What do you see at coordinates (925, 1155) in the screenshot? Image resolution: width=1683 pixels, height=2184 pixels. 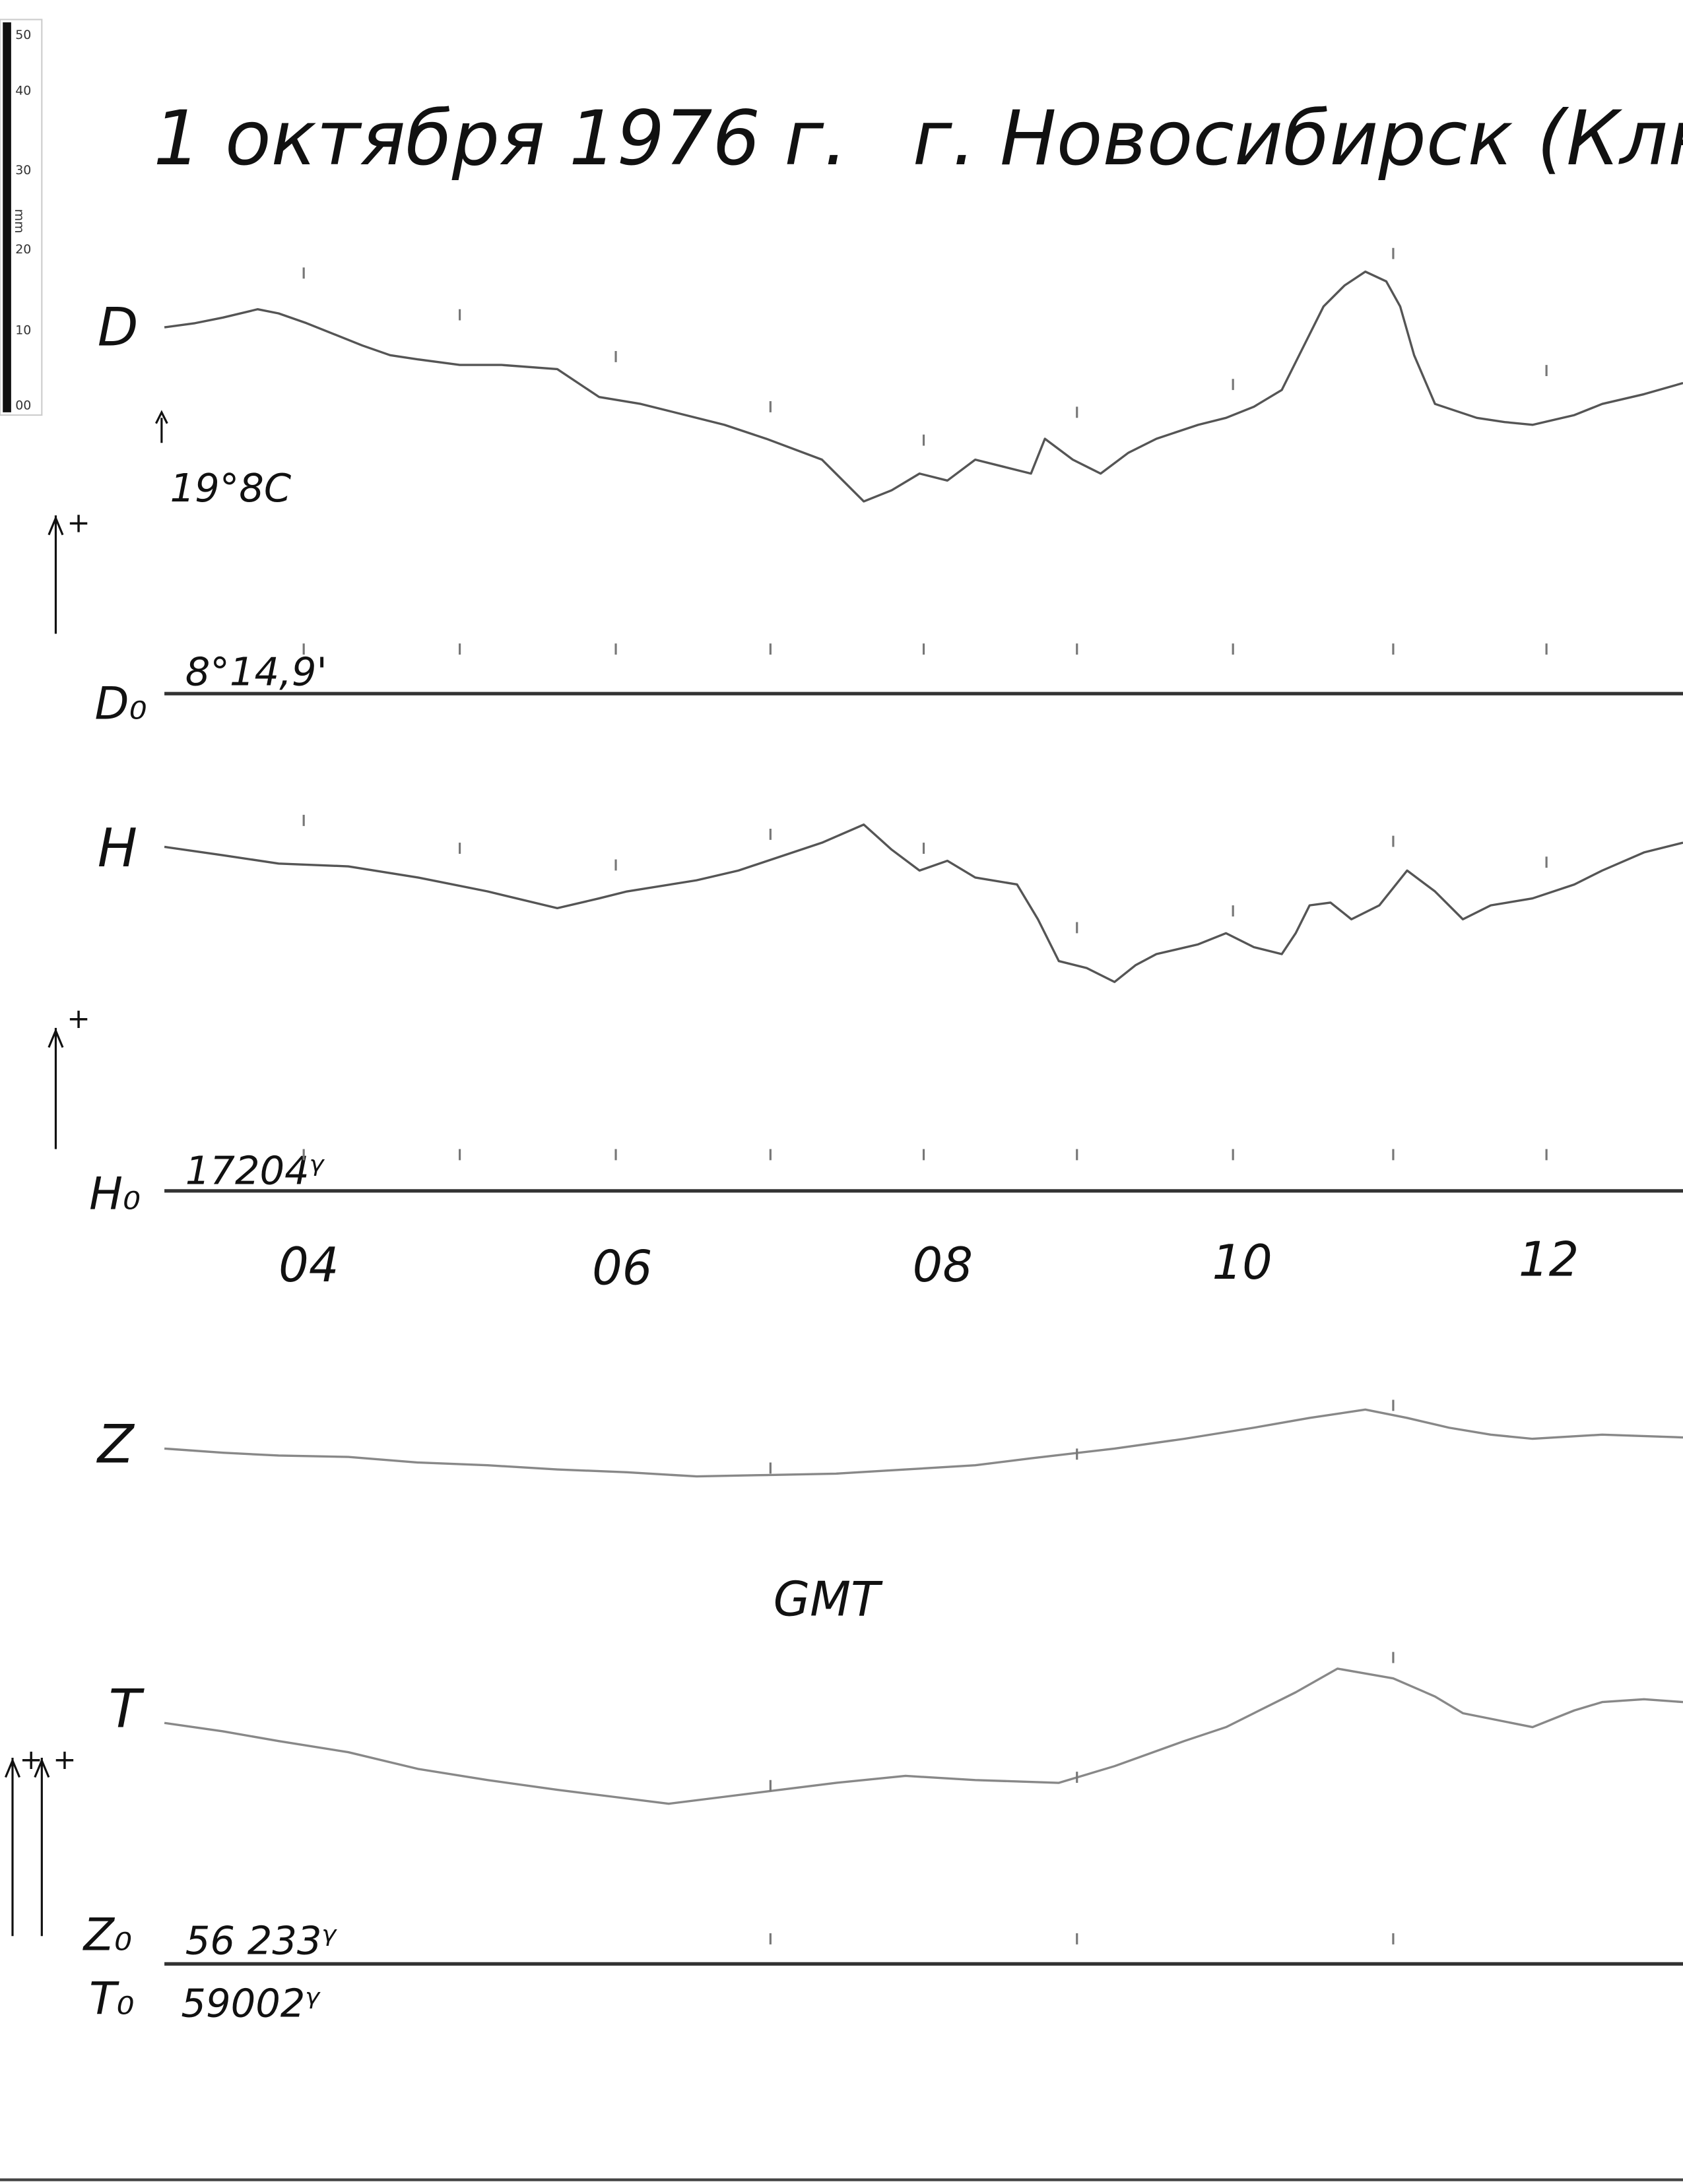 I see `hour-ticks-h0` at bounding box center [925, 1155].